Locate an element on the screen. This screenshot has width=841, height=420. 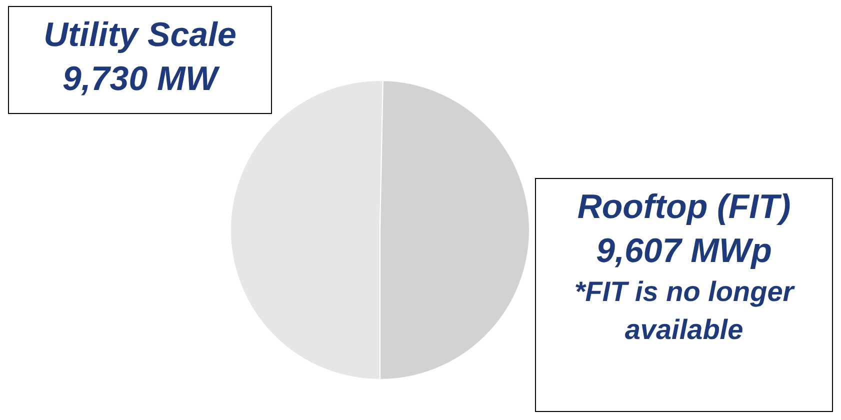
data-label: 9,607 MWp is located at coordinates (684, 251).